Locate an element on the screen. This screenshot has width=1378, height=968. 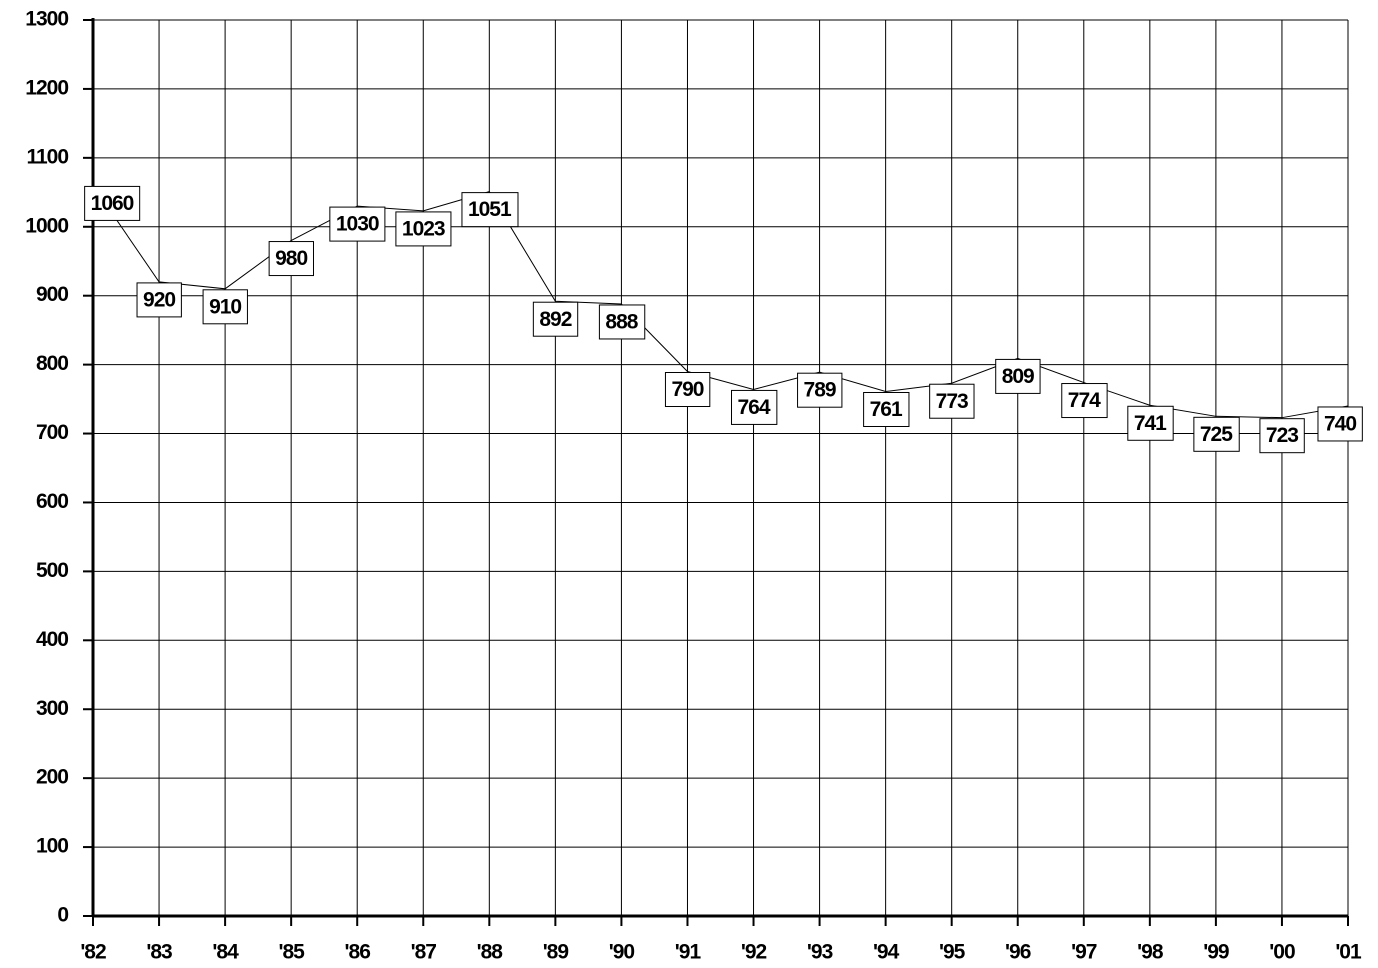
data-label: 774 is located at coordinates (1084, 401).